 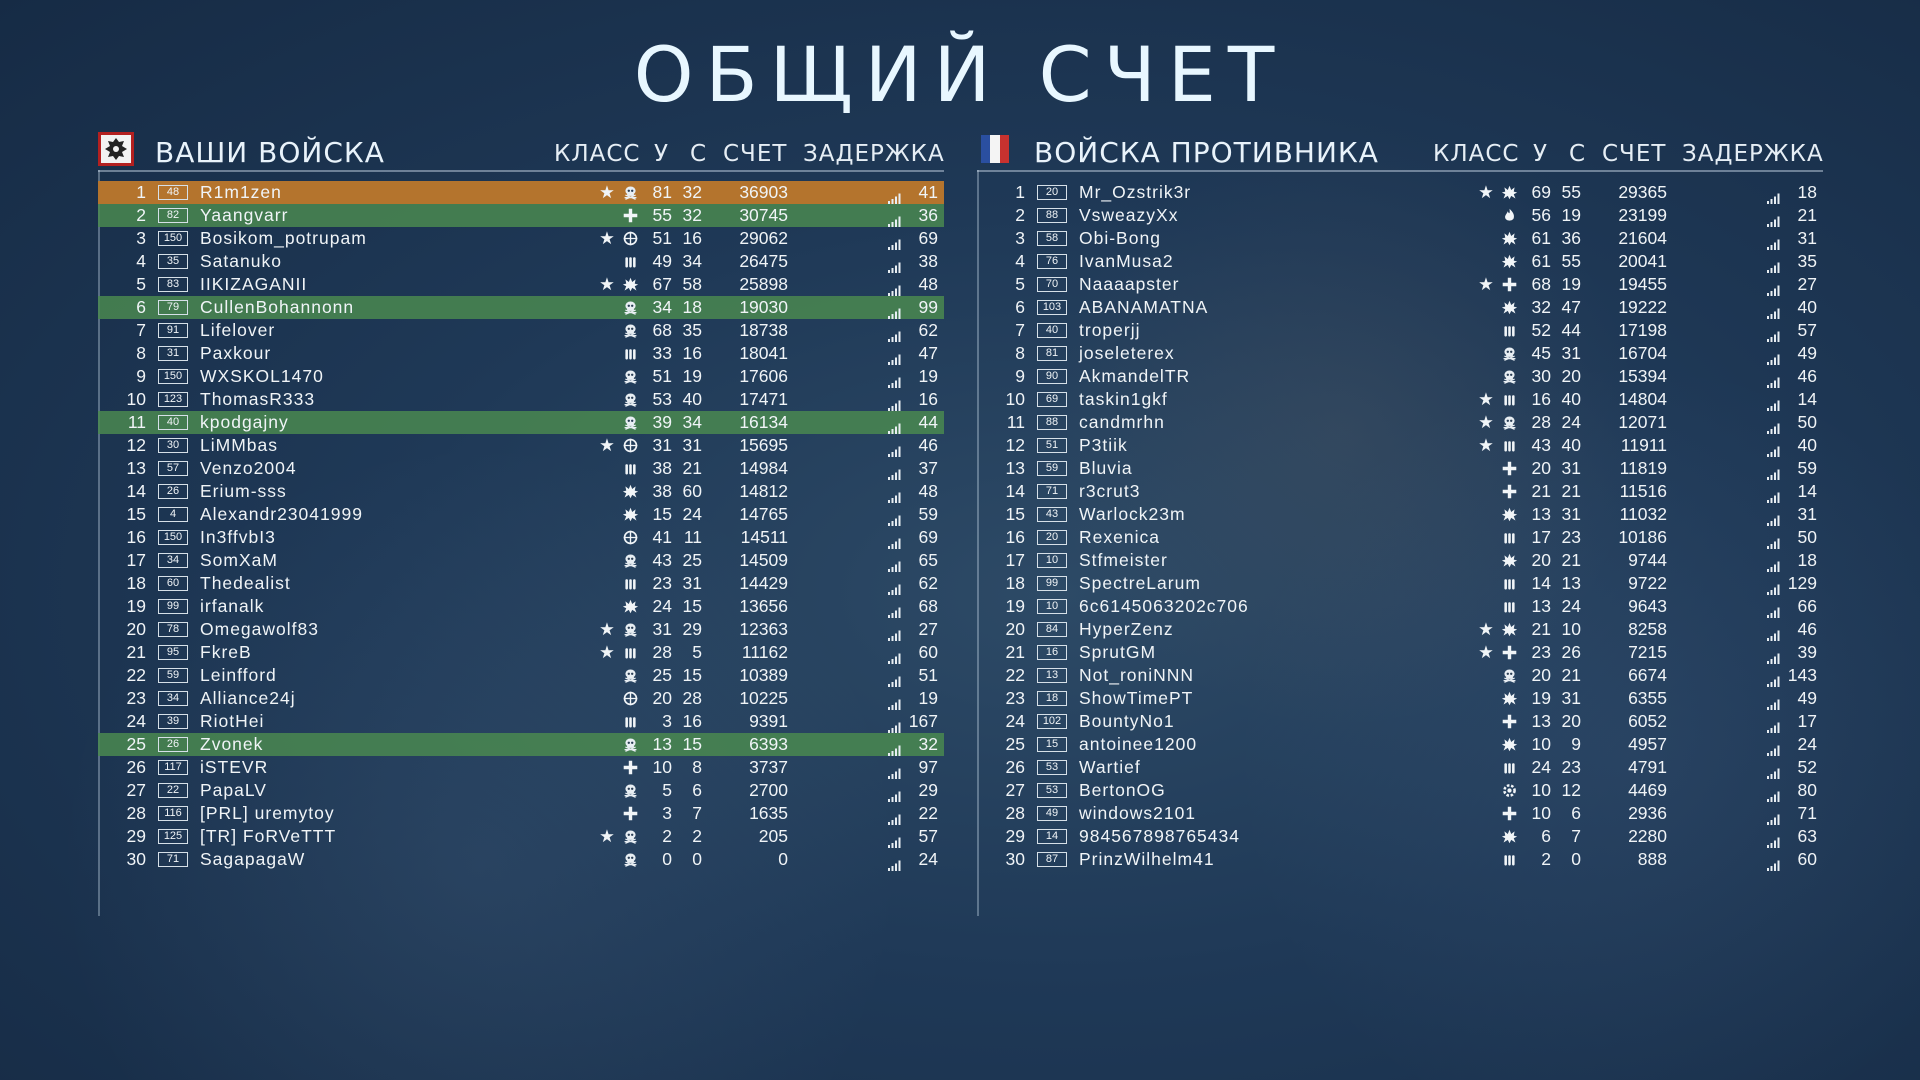 What do you see at coordinates (238, 330) in the screenshot?
I see `player-name: Lifelover` at bounding box center [238, 330].